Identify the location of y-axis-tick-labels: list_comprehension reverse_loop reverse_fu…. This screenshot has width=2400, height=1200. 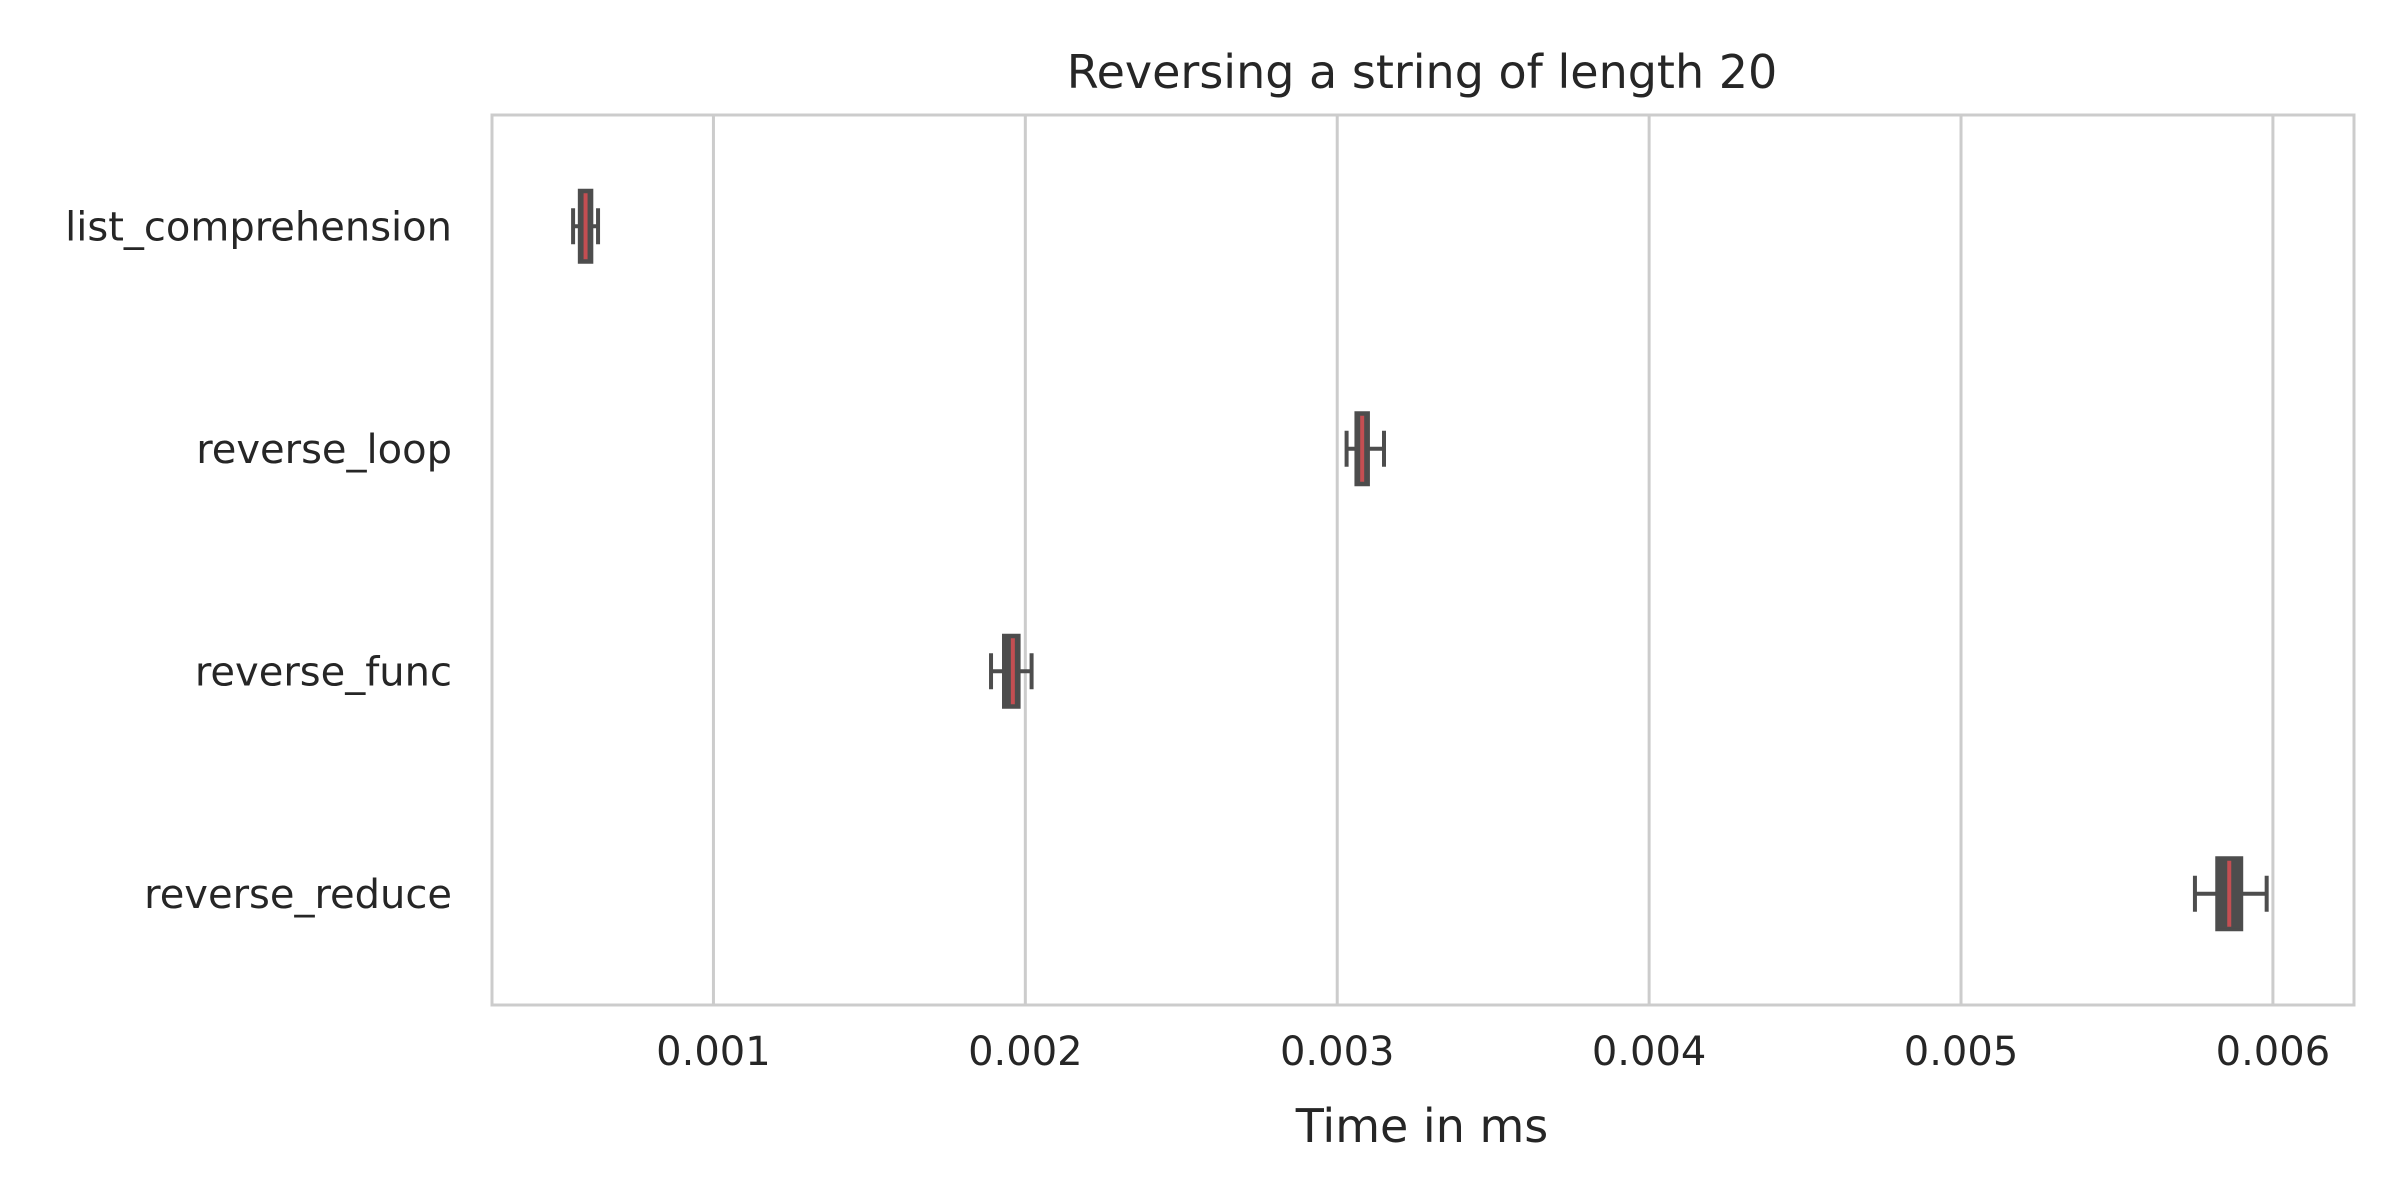
(258, 561).